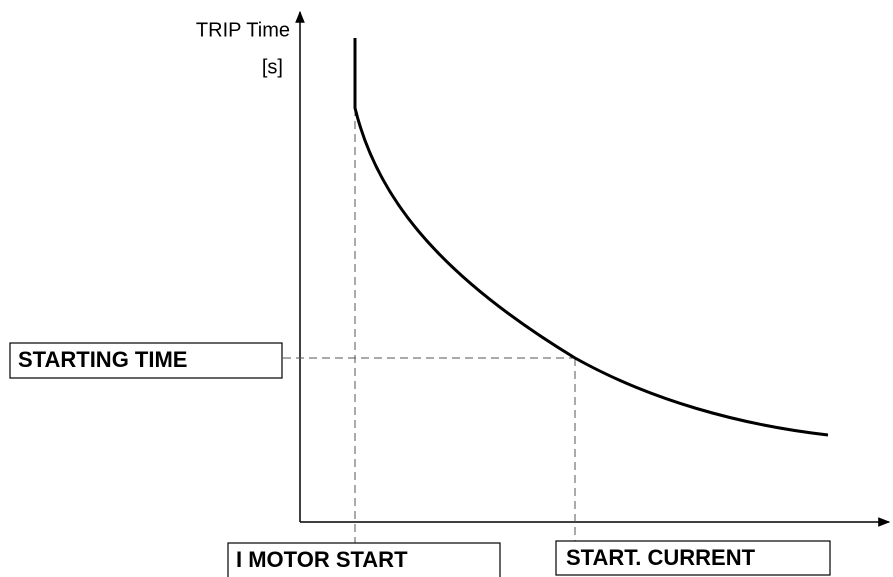  Describe the element at coordinates (272, 67) in the screenshot. I see `y-axis-unit: [s]` at that location.